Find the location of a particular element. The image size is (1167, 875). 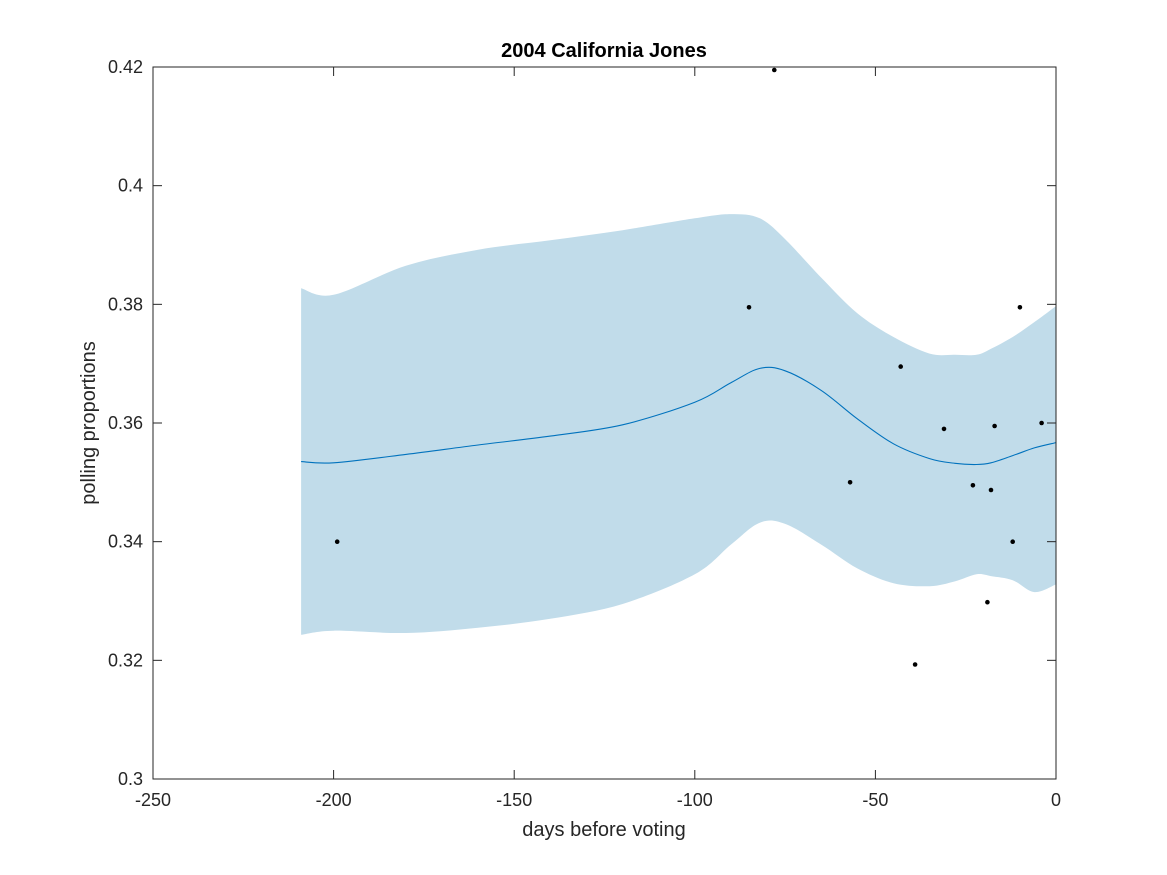

x-tick-label: -200 is located at coordinates (334, 800).